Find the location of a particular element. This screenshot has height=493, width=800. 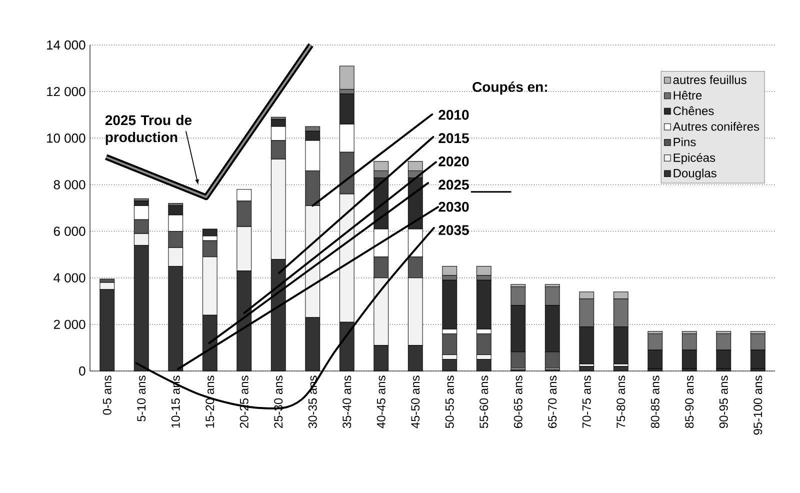

legend-label: Chênes is located at coordinates (693, 111).